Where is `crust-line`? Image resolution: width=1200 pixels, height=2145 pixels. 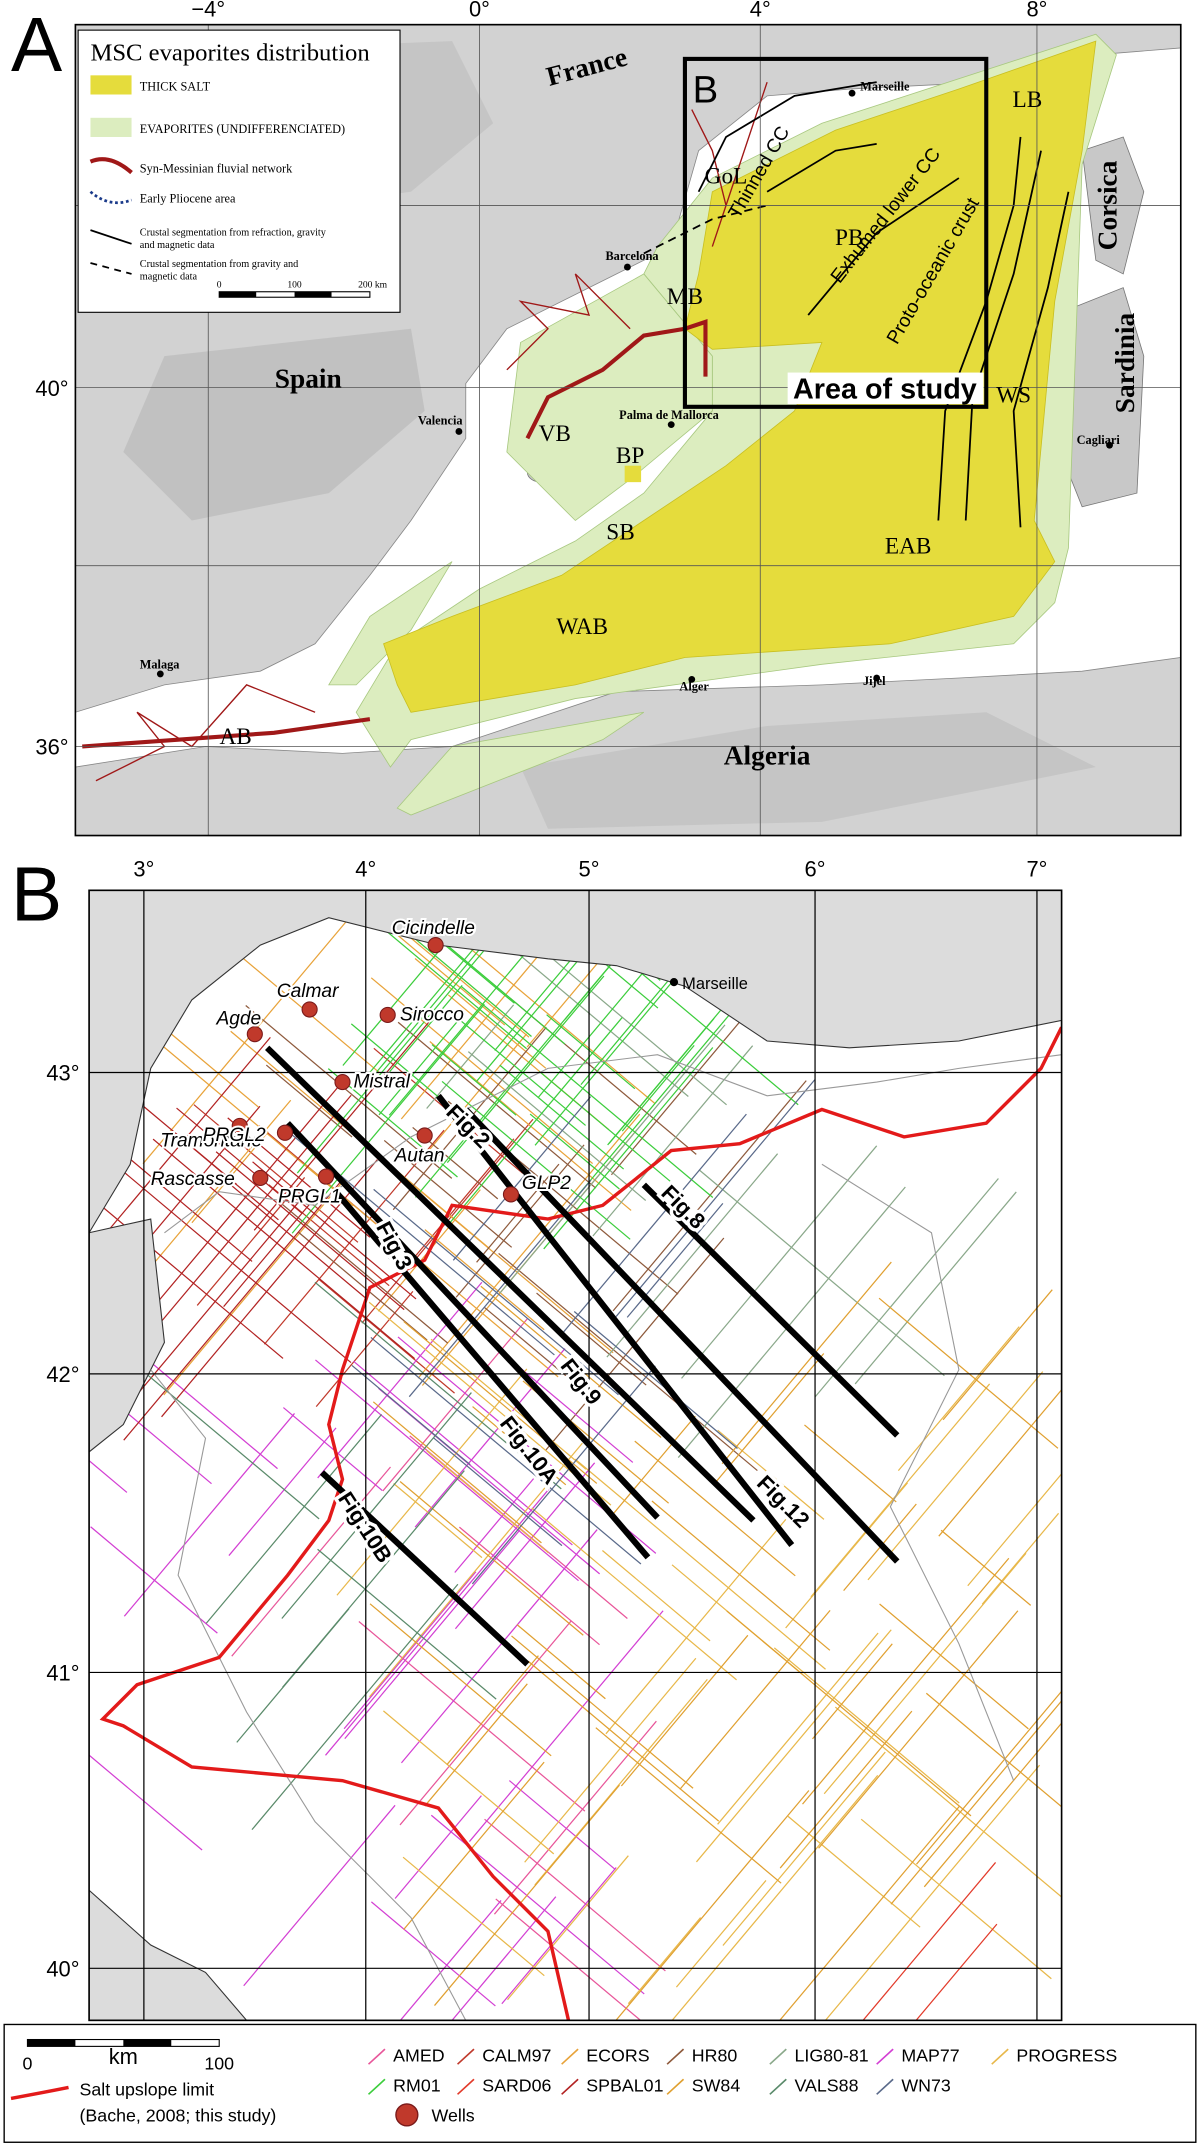
crust-line is located at coordinates (821, 167).